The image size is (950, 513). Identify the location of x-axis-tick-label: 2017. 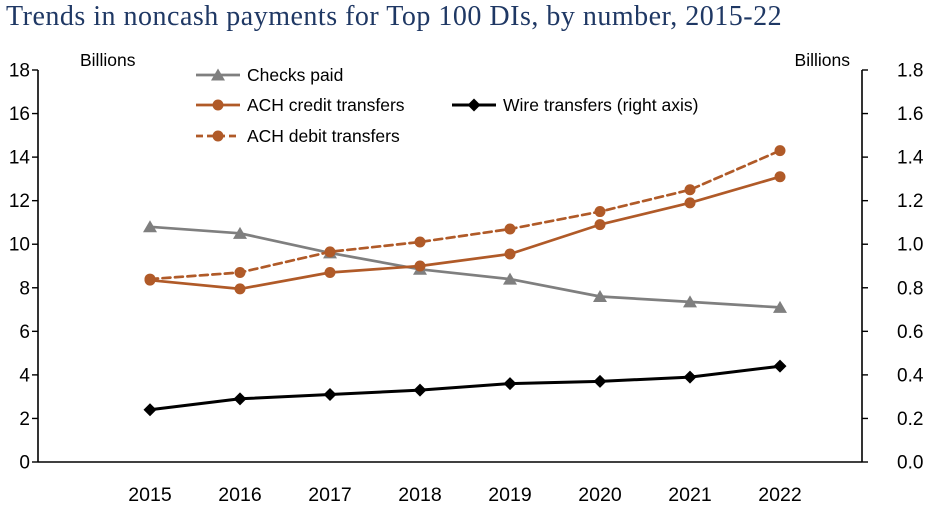
(329, 495).